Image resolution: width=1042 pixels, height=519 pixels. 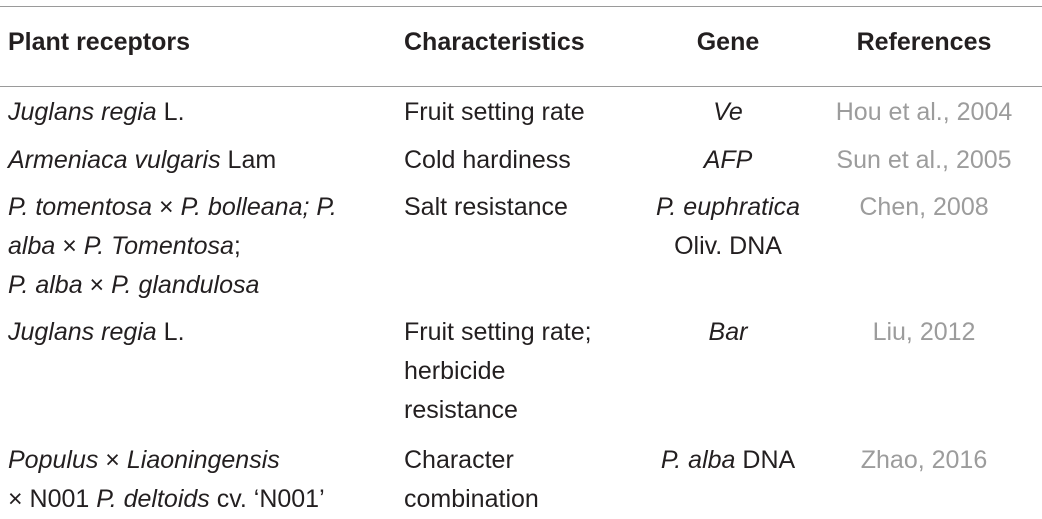 I want to click on row-2-gene: AFP, so click(x=728, y=160).